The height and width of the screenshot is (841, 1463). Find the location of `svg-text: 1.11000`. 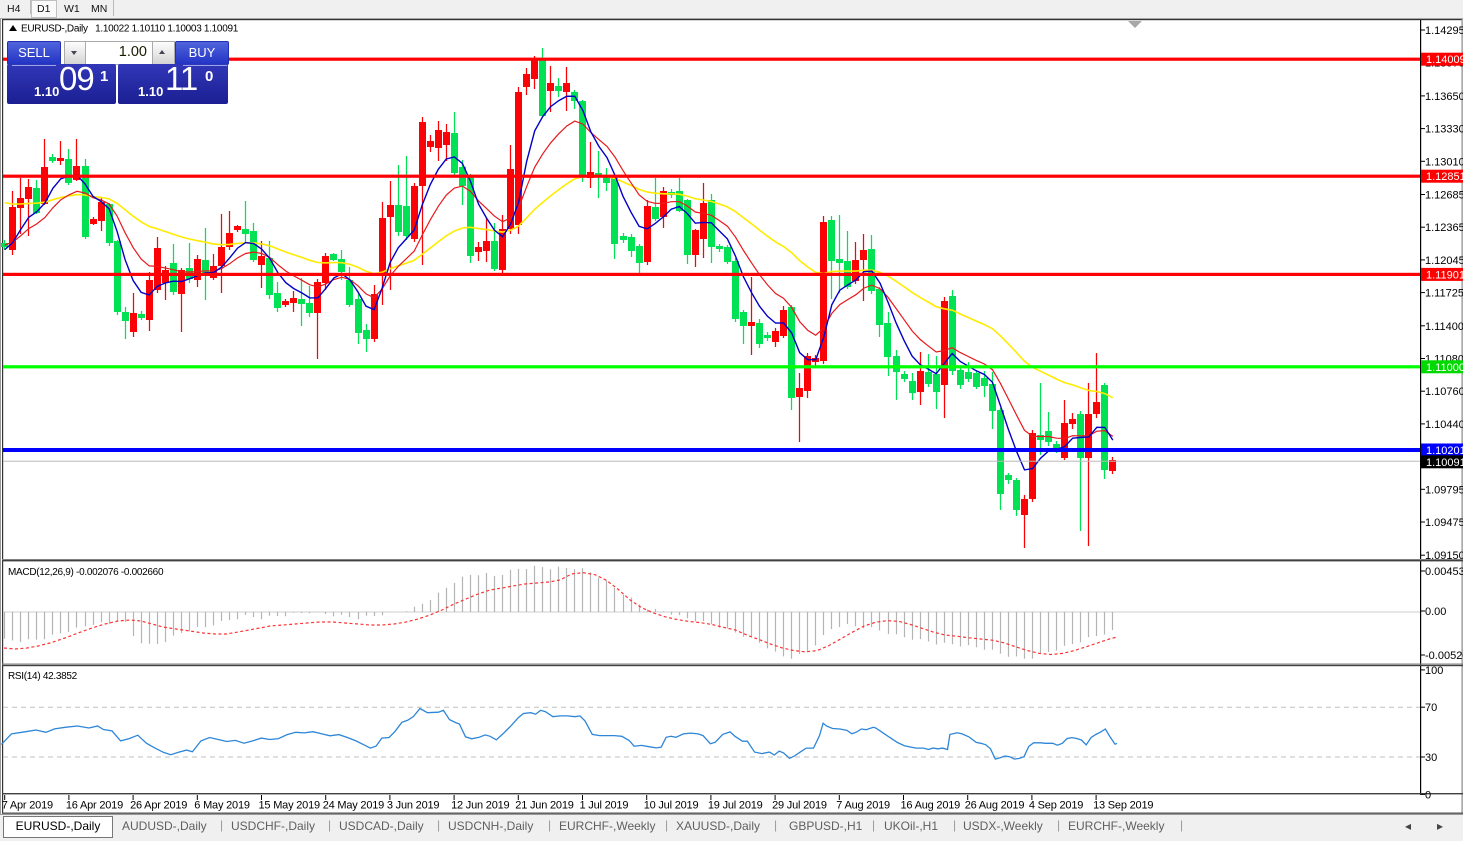

svg-text: 1.11000 is located at coordinates (1444, 368).